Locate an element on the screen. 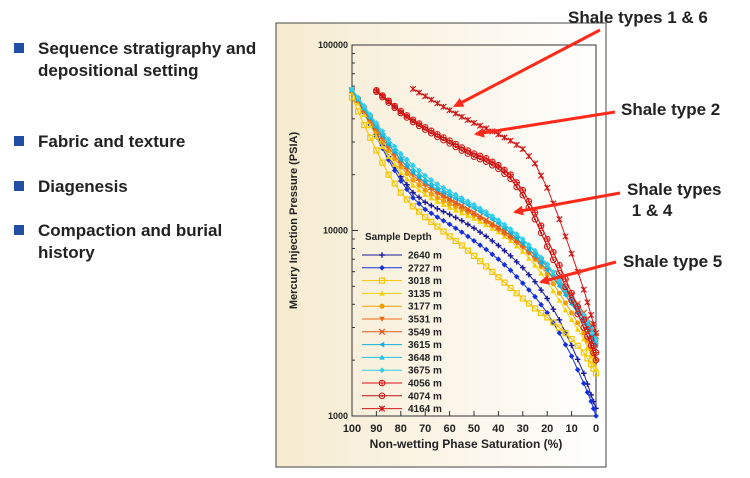  x-tick-label: 80 is located at coordinates (401, 429).